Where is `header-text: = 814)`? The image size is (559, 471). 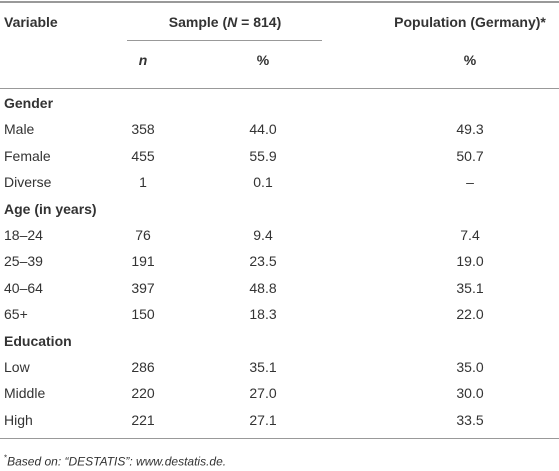
header-text: = 814) is located at coordinates (259, 22).